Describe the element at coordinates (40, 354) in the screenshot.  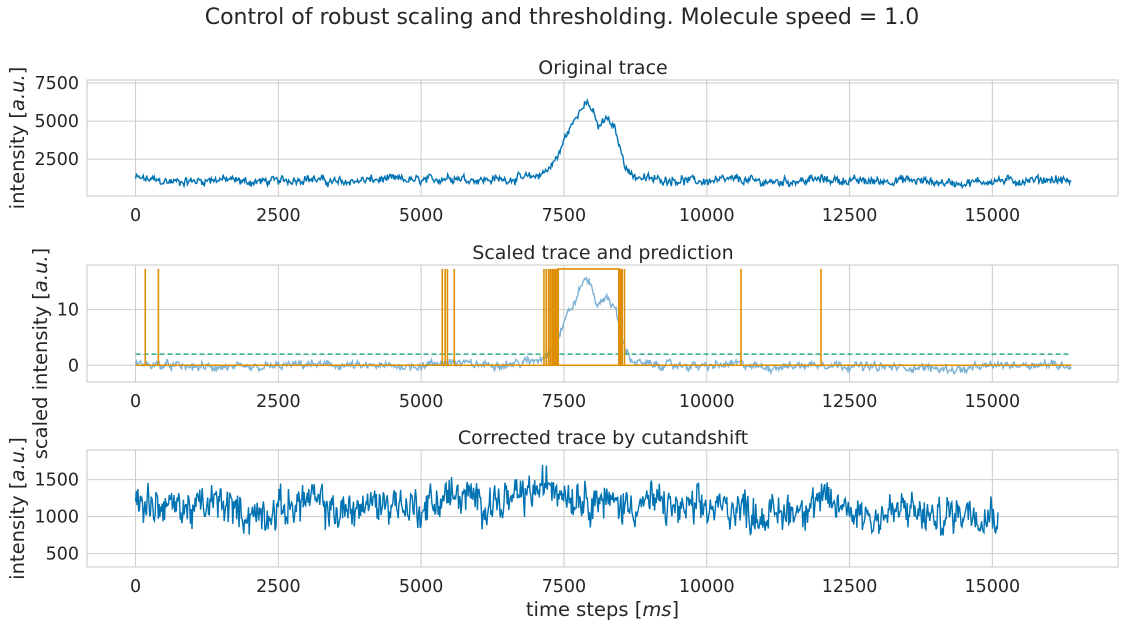
I see `ylabel-scaled: scaled intensity [a.u.]` at that location.